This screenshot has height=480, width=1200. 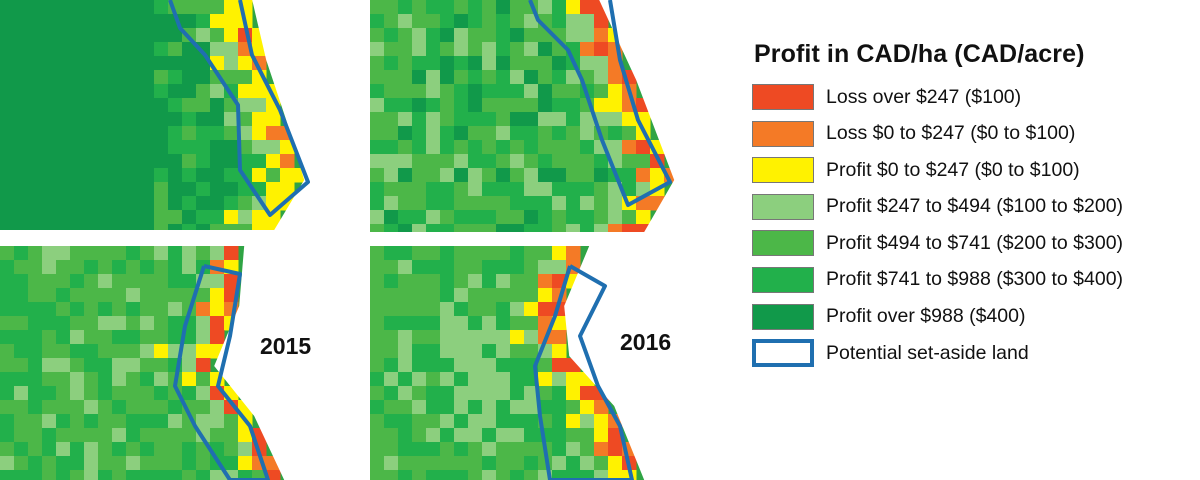 I want to click on map-top-left, so click(x=156, y=115).